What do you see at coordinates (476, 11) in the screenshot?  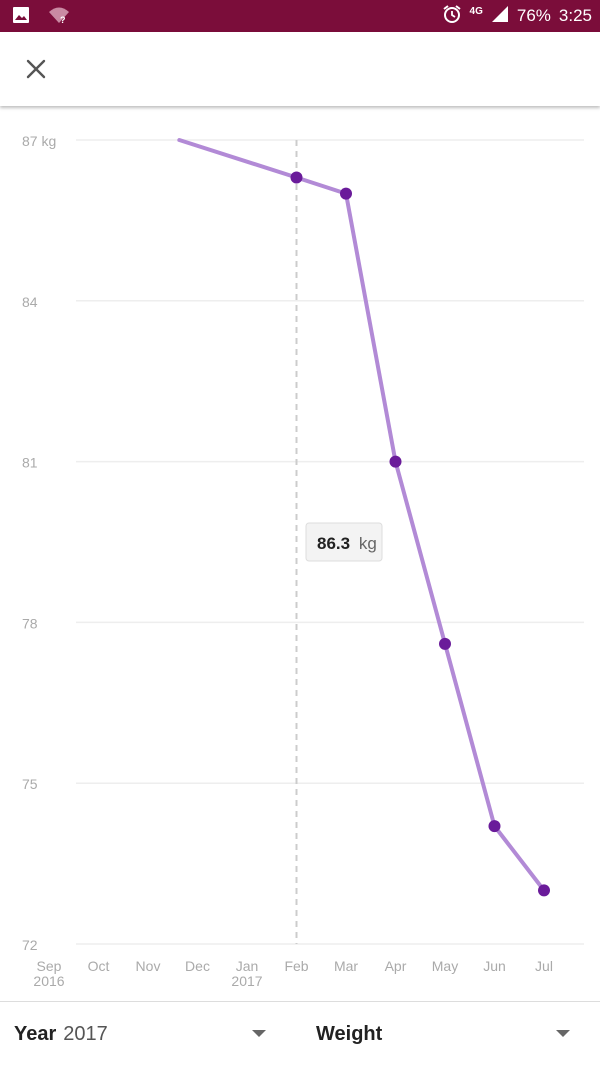 I see `network-type: 4G` at bounding box center [476, 11].